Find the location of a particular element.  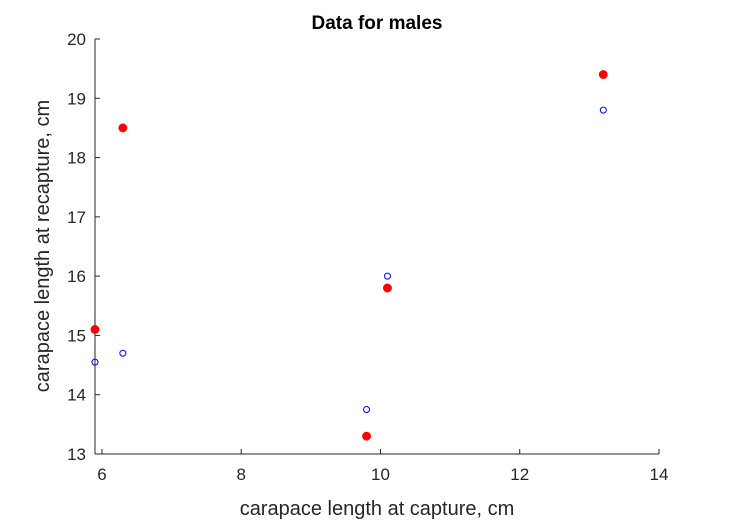

x-ticks: 6 8 10 12 14 is located at coordinates (382, 466).